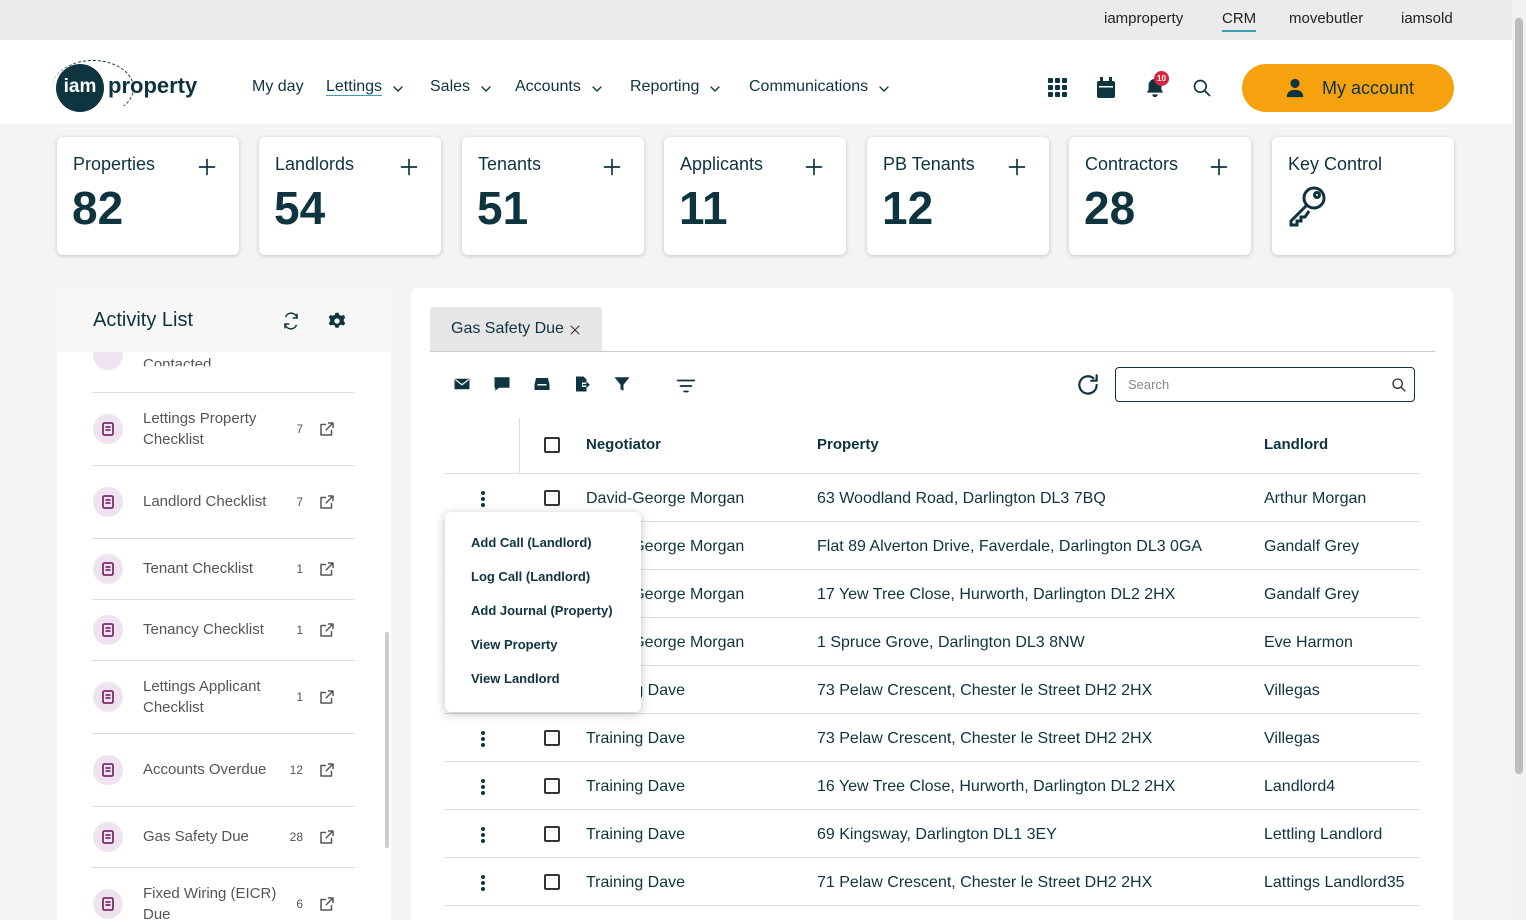  I want to click on apps-icon, so click(1058, 88).